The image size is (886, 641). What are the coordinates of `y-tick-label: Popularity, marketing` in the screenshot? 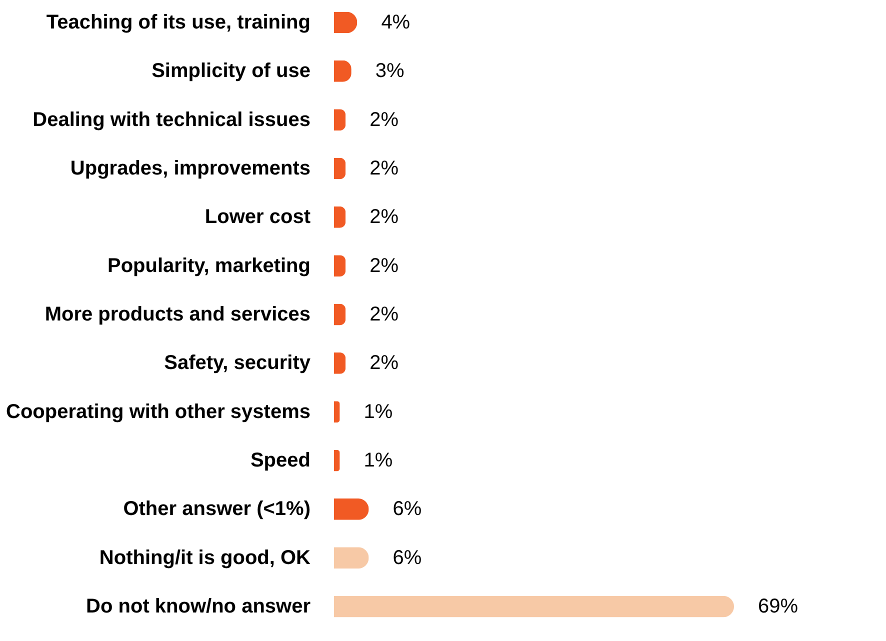 It's located at (208, 265).